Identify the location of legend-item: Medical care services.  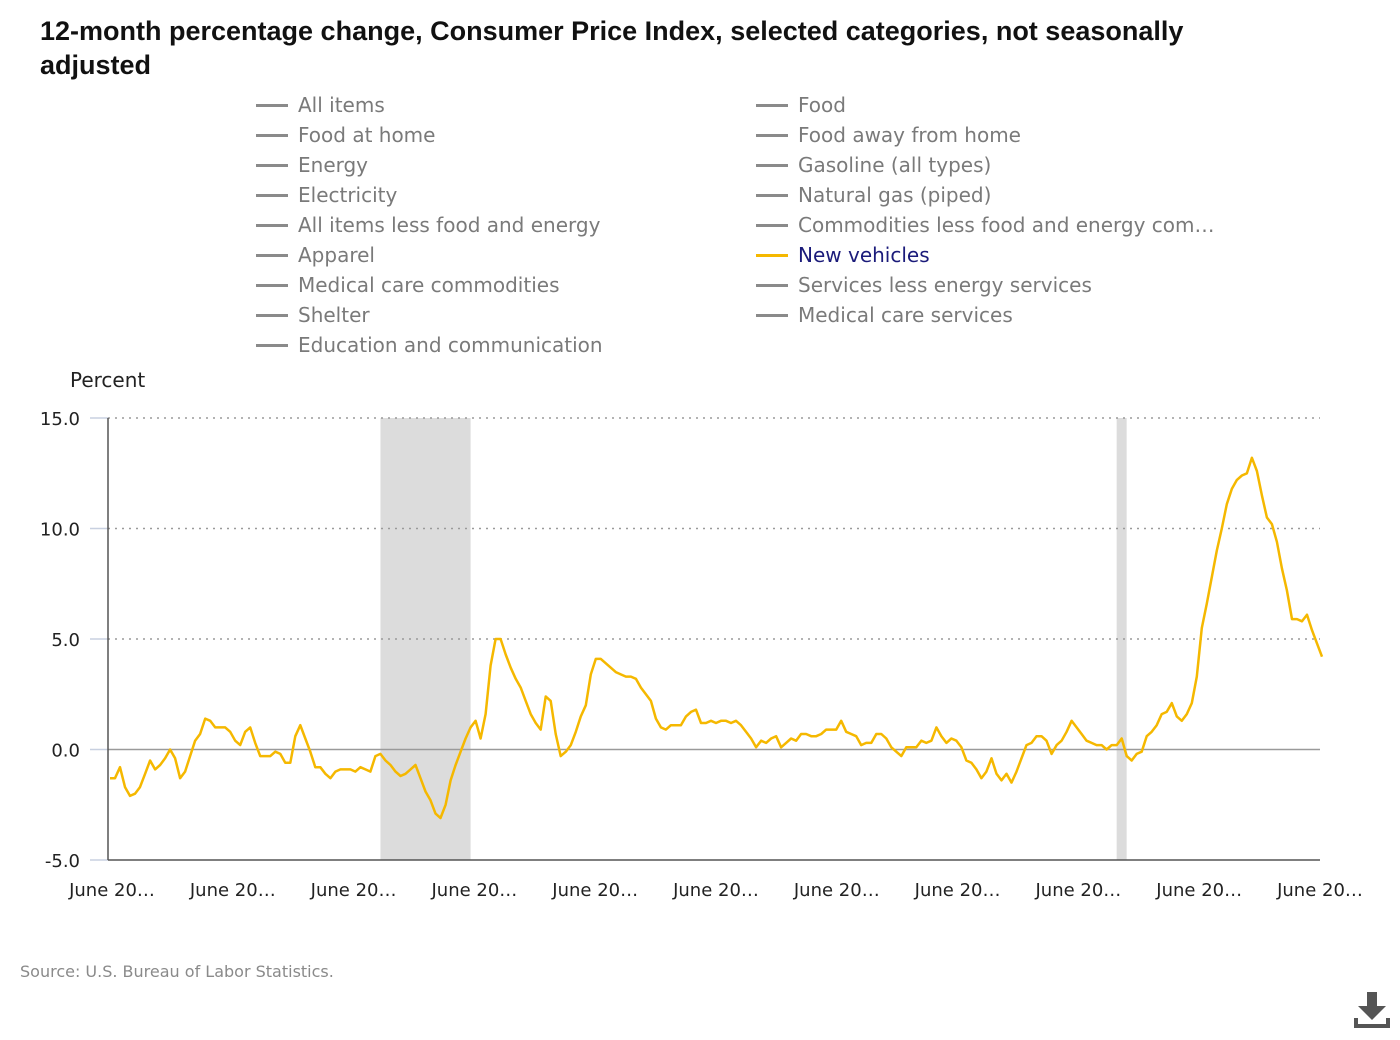
(1006, 315).